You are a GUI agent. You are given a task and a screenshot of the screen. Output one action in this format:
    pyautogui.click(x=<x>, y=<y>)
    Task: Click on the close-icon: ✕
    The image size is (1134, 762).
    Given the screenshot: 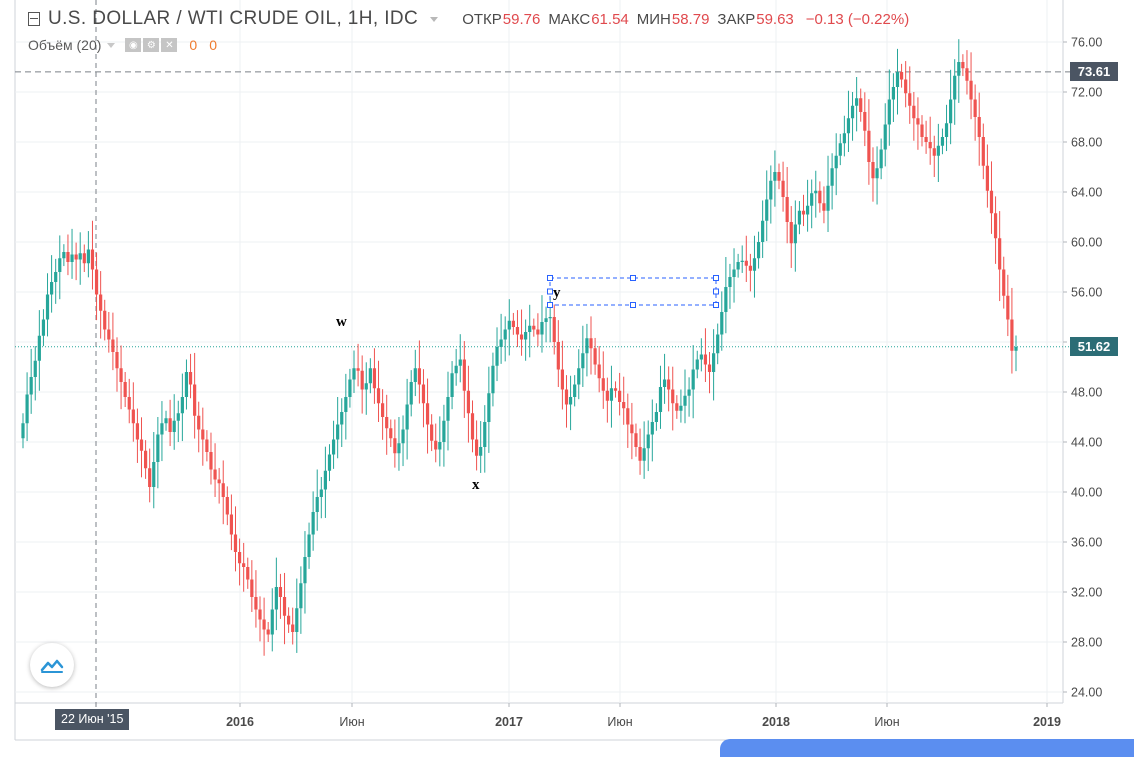 What is the action you would take?
    pyautogui.click(x=169, y=45)
    